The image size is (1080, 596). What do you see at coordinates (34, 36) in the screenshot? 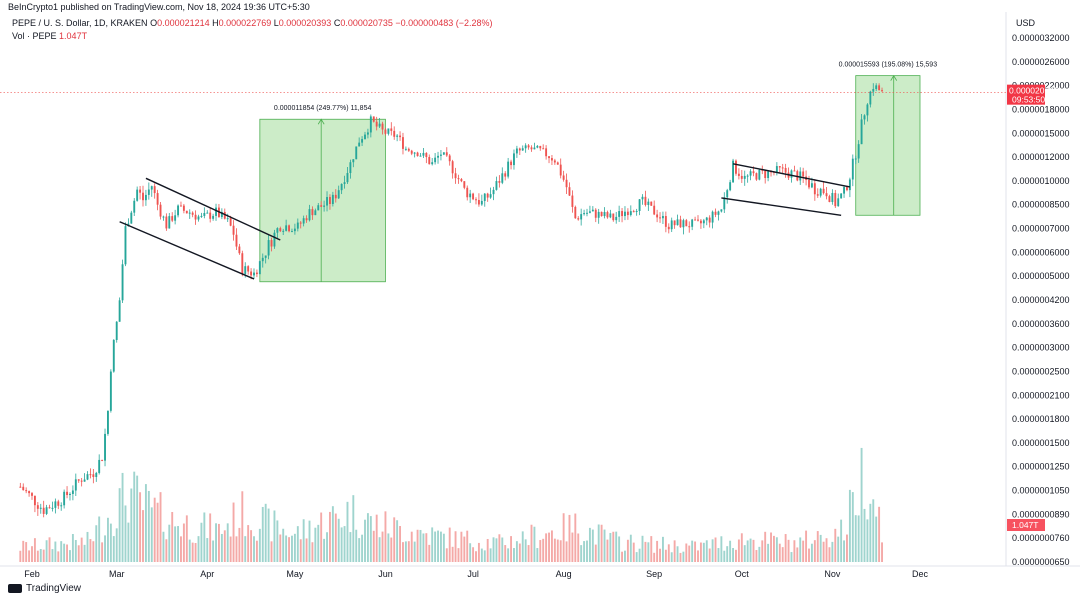
I see `volume-label: Vol · PEPE` at bounding box center [34, 36].